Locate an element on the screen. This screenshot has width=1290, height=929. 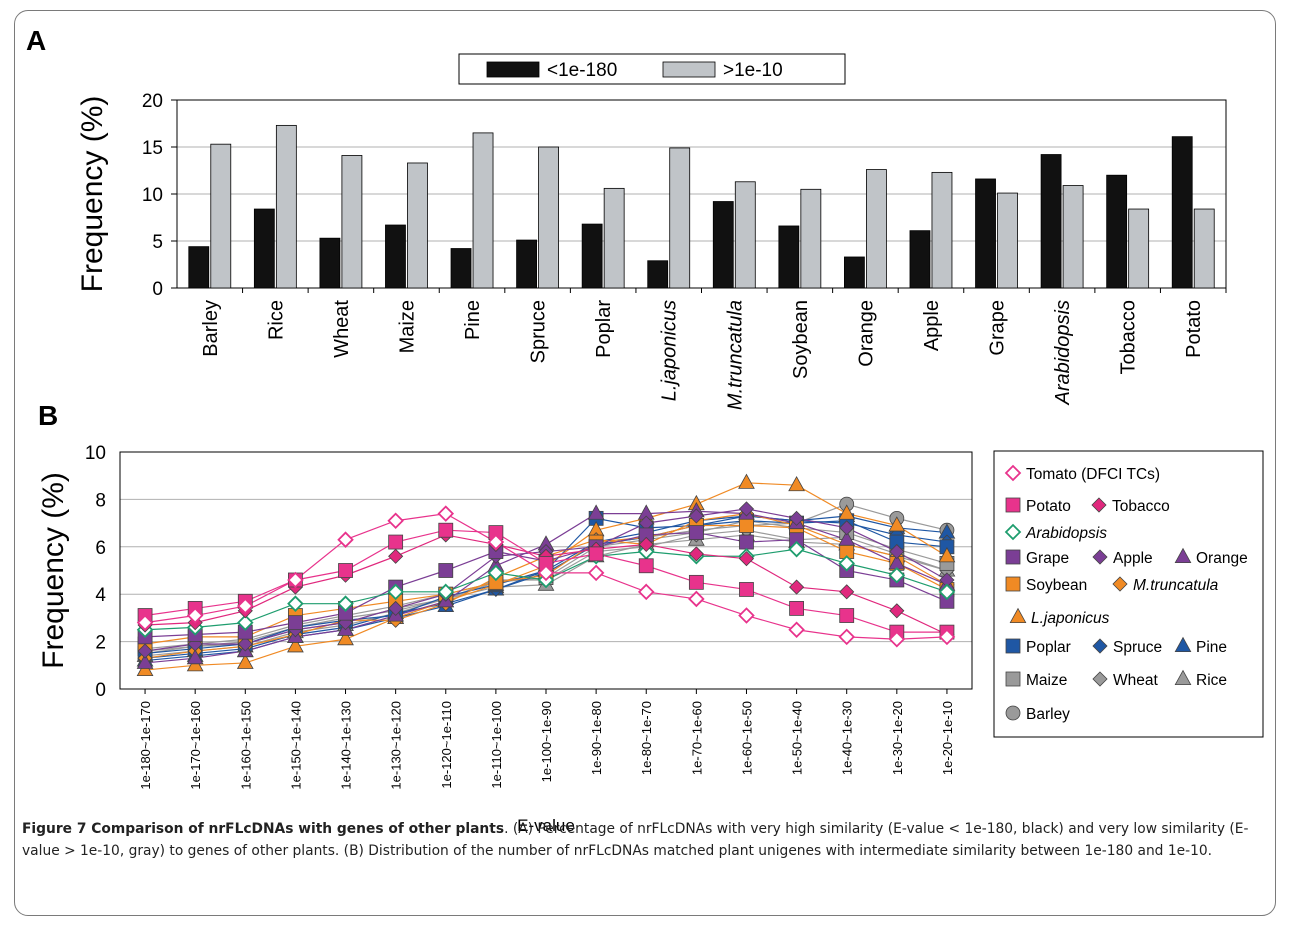
legend-label-maize: Maize is located at coordinates (1046, 680).